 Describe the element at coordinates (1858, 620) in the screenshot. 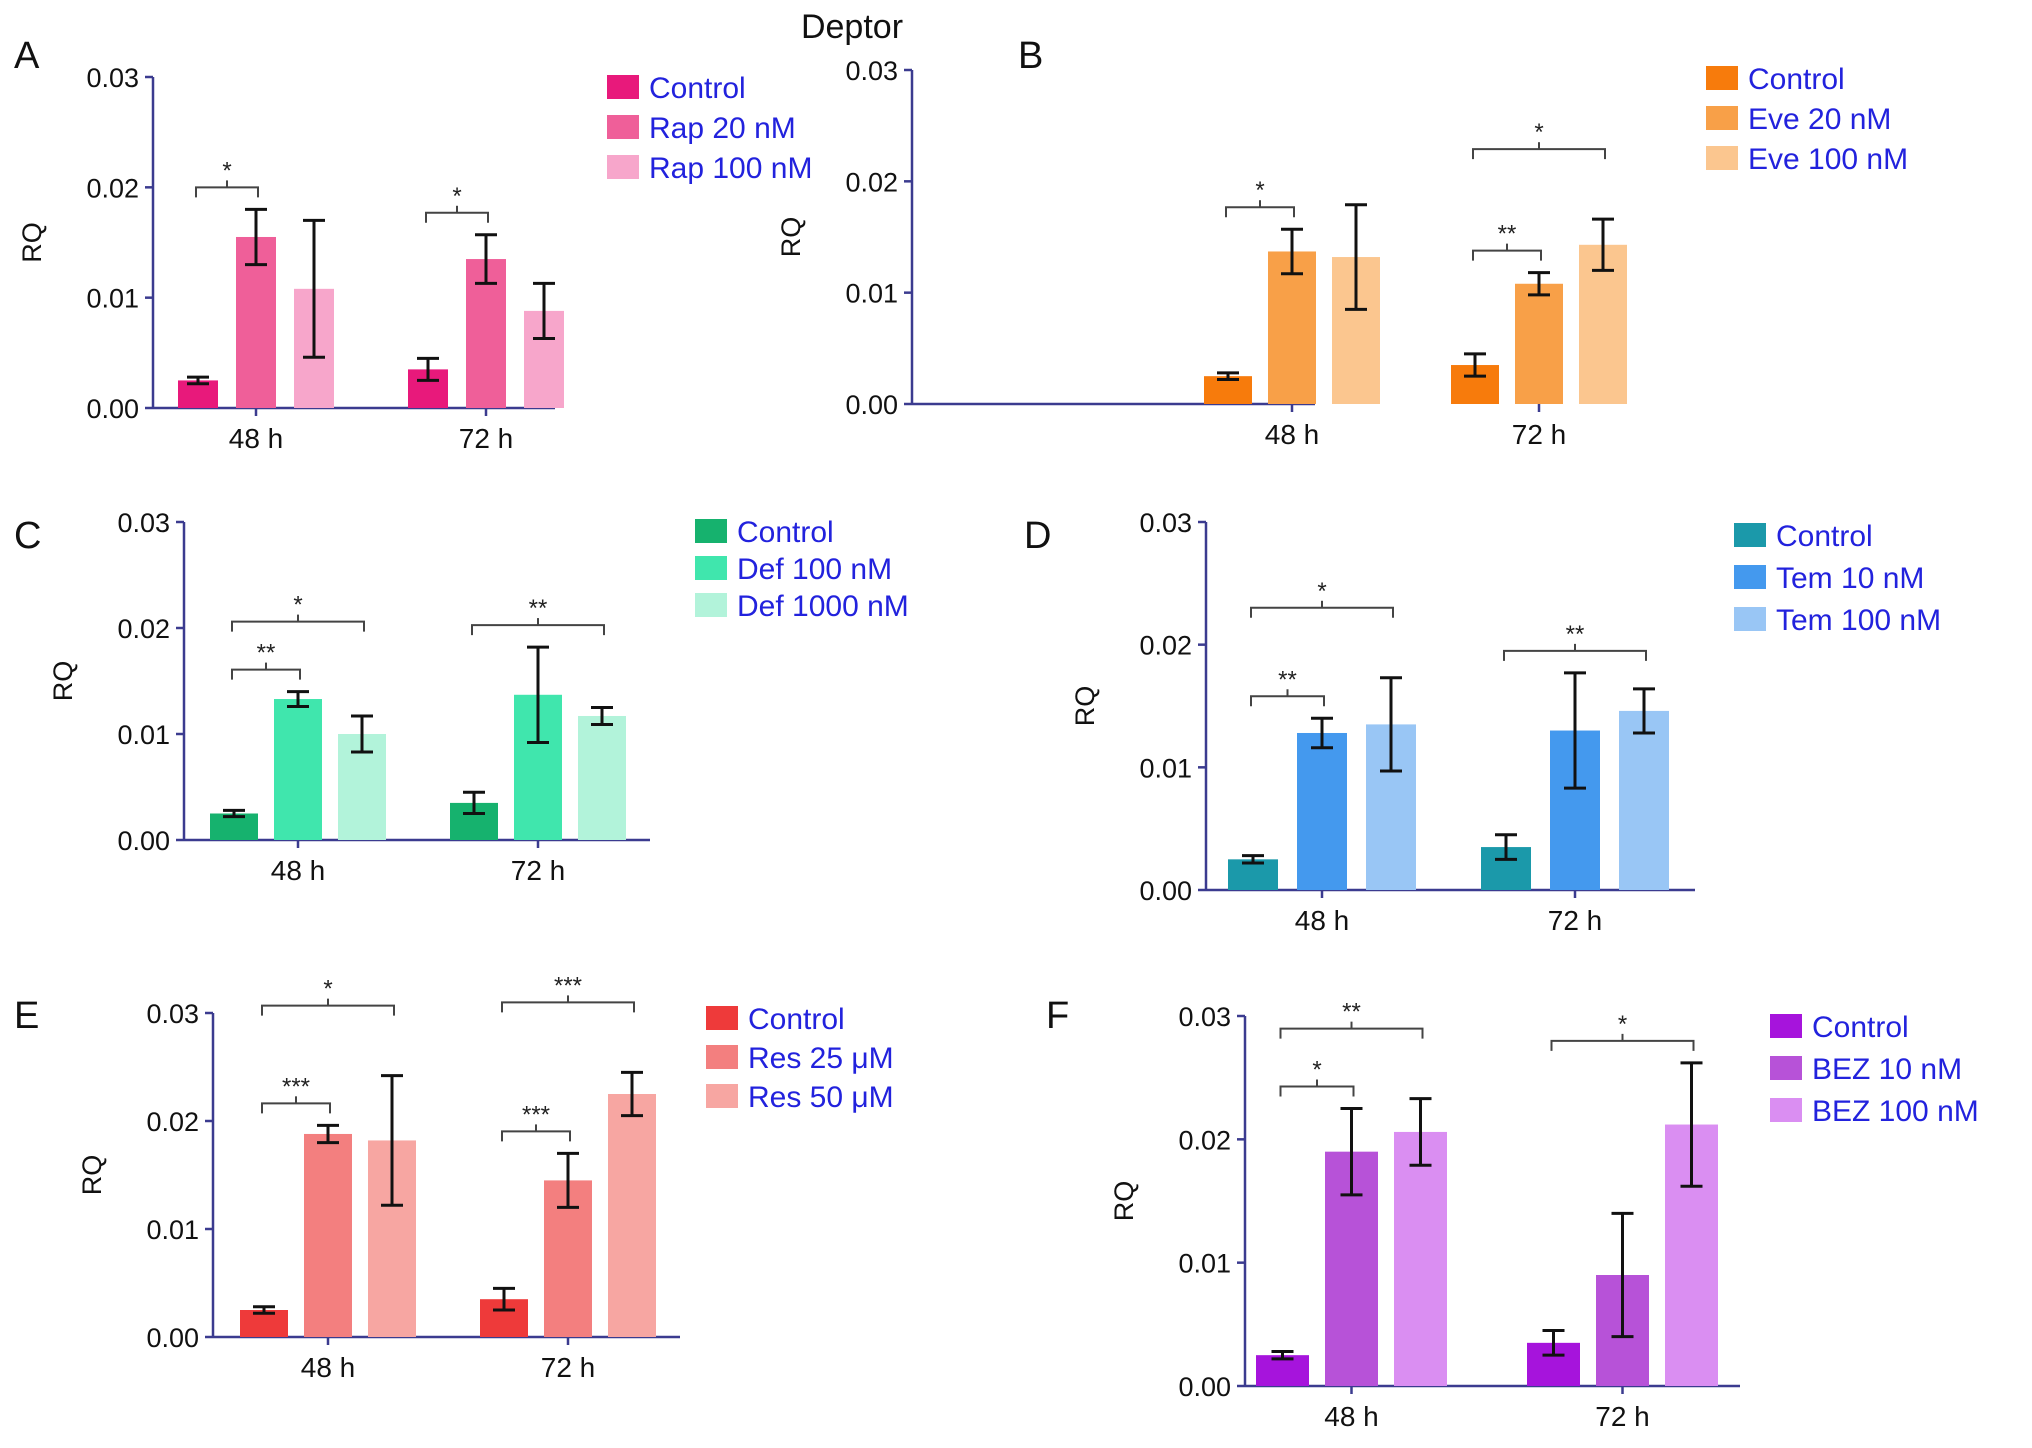

I see `legend-label: Tem 100 nM` at that location.